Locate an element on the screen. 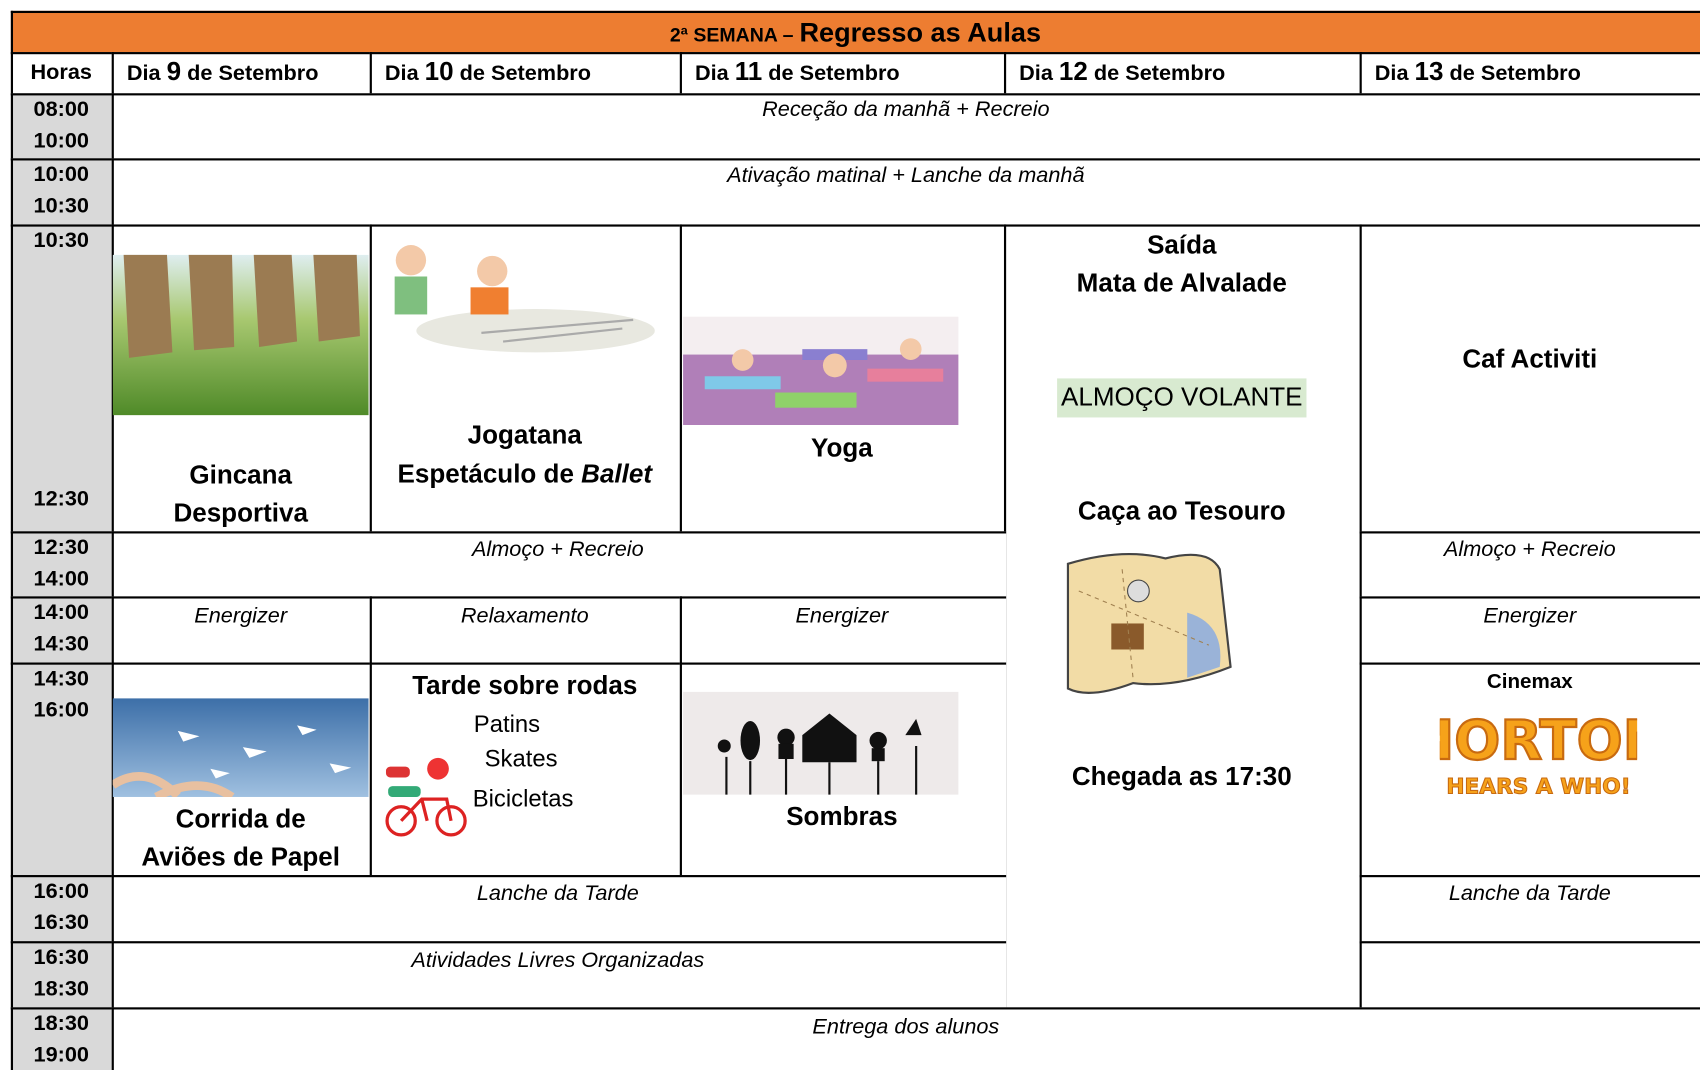 The height and width of the screenshot is (1070, 1700). time-start: 18:30 is located at coordinates (61, 1023).